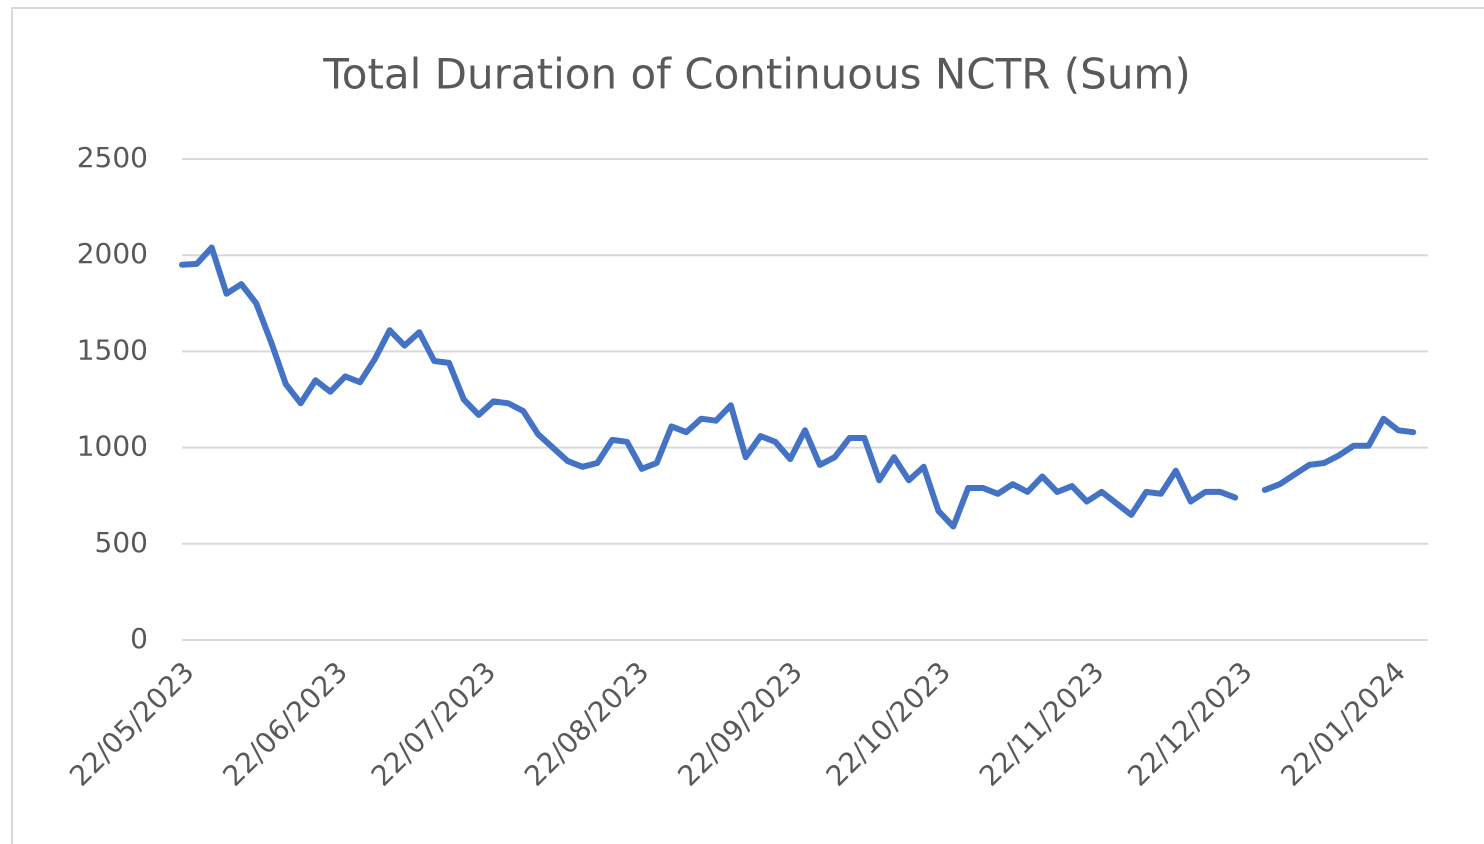  I want to click on y-tick-label: 2500, so click(112, 157).